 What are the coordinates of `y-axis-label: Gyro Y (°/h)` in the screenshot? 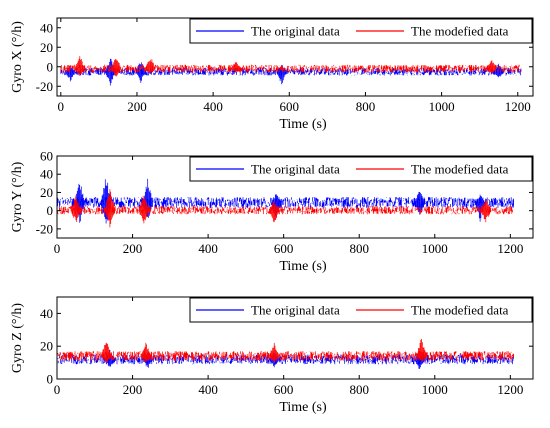 It's located at (17, 196).